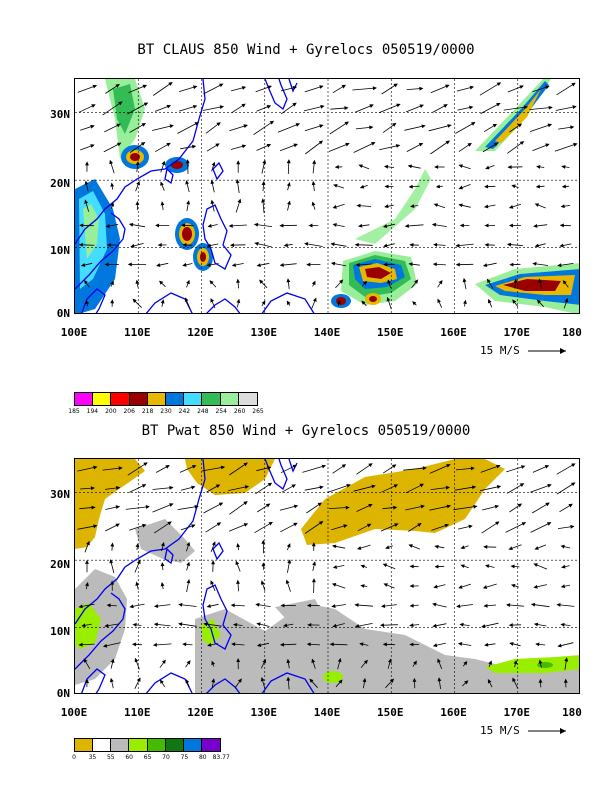  What do you see at coordinates (184, 411) in the screenshot?
I see `colorbar-label: 242` at bounding box center [184, 411].